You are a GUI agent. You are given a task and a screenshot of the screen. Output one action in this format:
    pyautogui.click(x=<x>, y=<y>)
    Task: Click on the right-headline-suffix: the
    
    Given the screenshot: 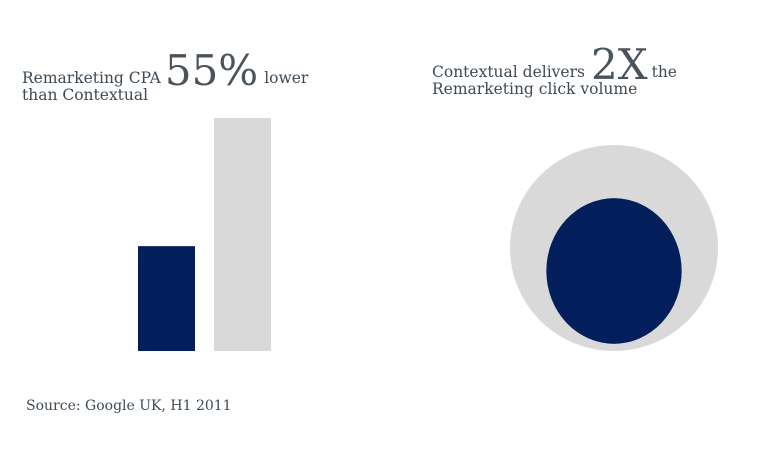 What is the action you would take?
    pyautogui.click(x=664, y=72)
    